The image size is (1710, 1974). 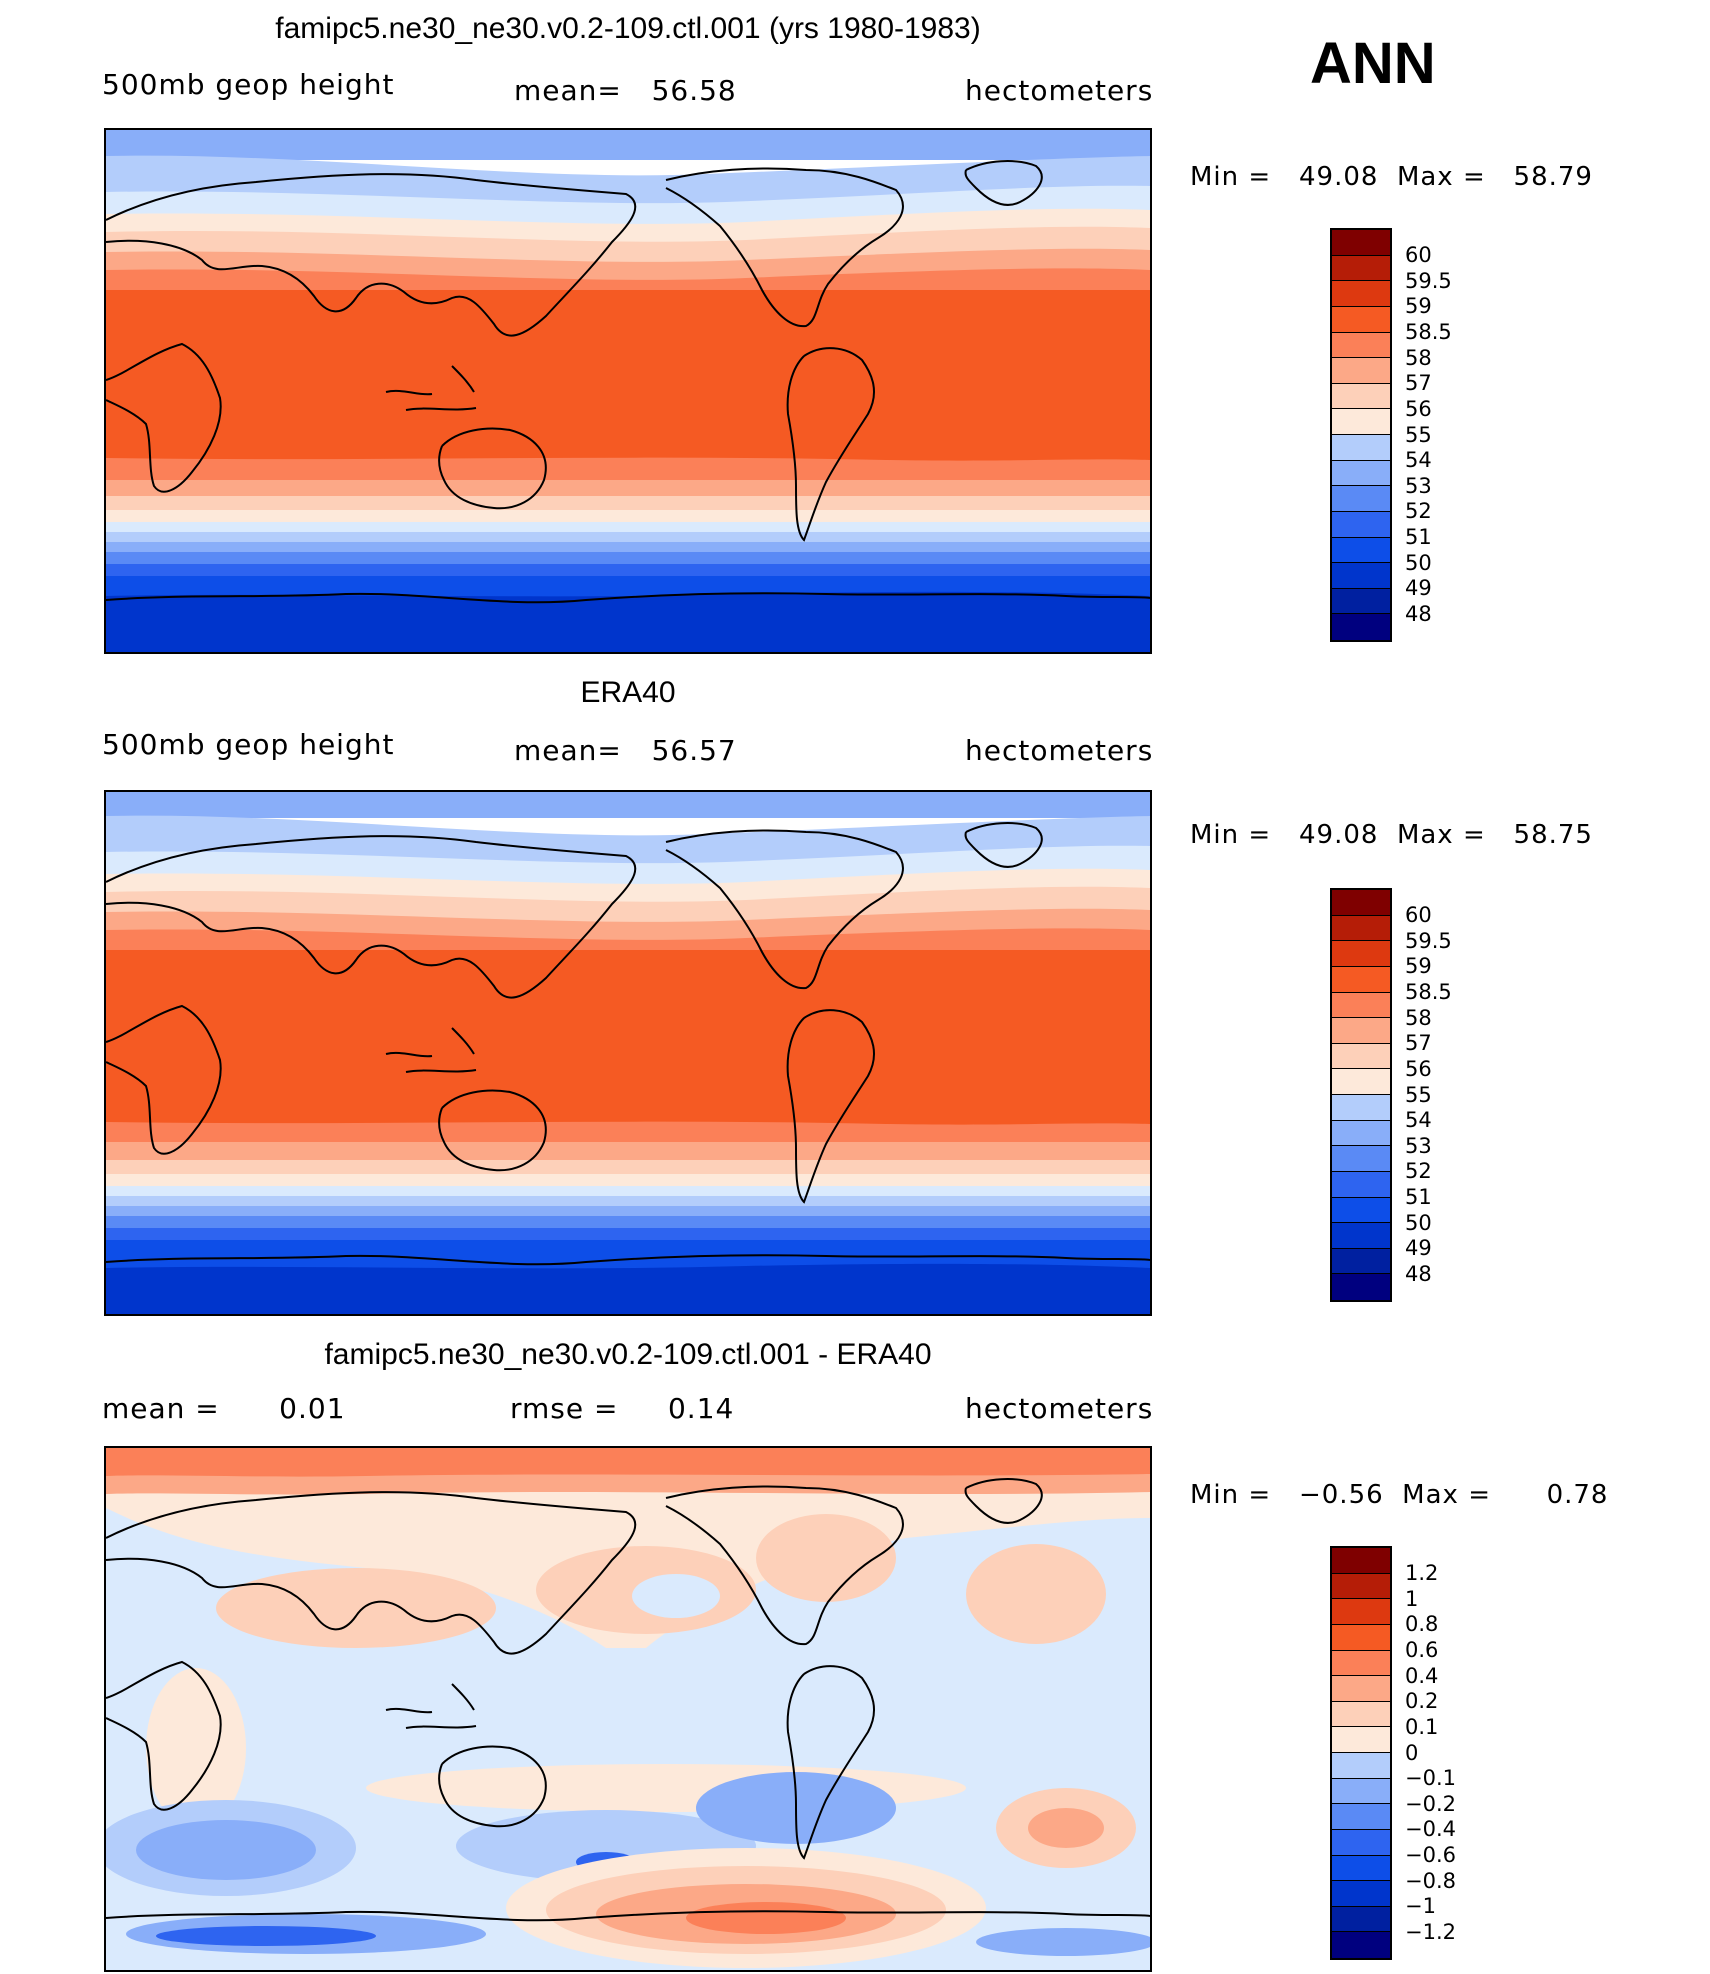 What do you see at coordinates (1422, 1701) in the screenshot?
I see `colorbar-label: 0.2` at bounding box center [1422, 1701].